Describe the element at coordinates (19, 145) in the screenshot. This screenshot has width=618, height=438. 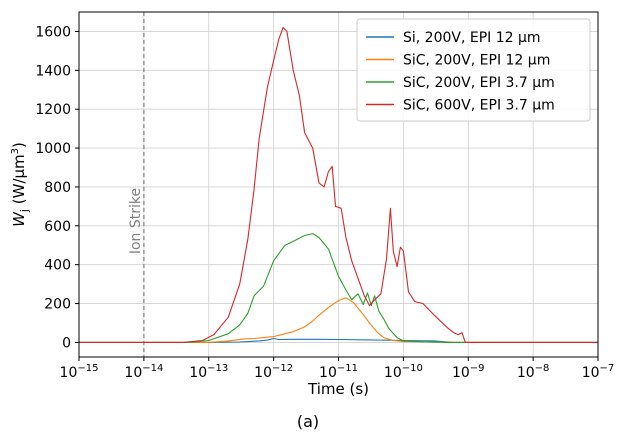
I see `y-label-unit-close: )` at that location.